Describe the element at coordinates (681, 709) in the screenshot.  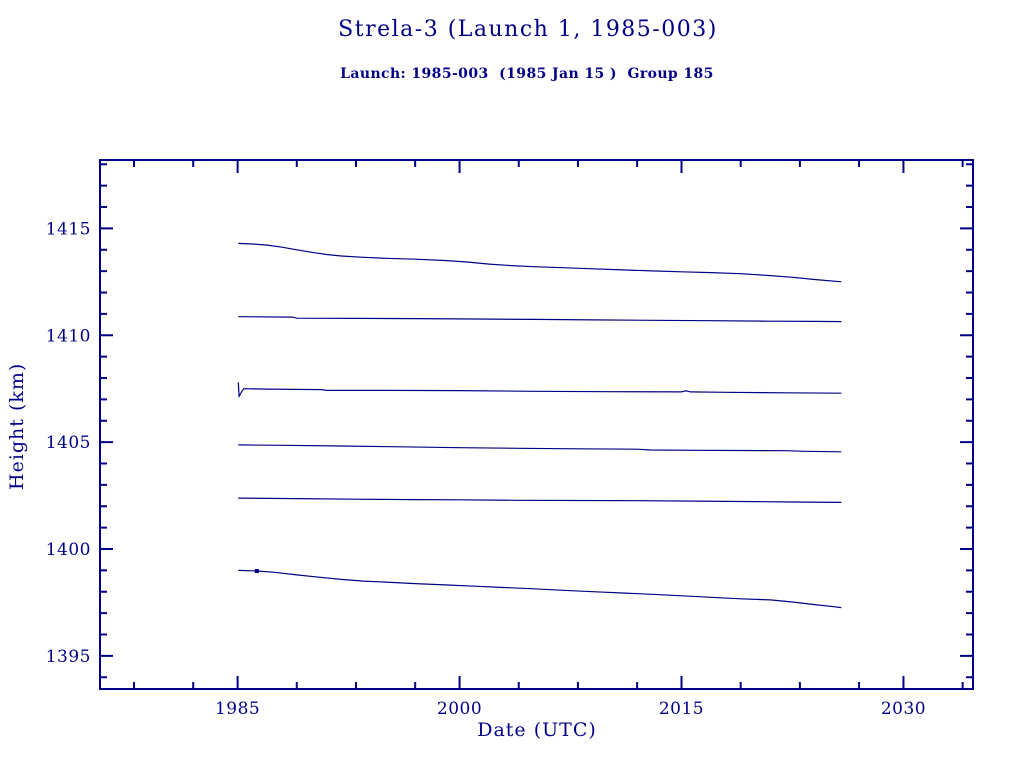
I see `x-tick-label: 2015` at that location.